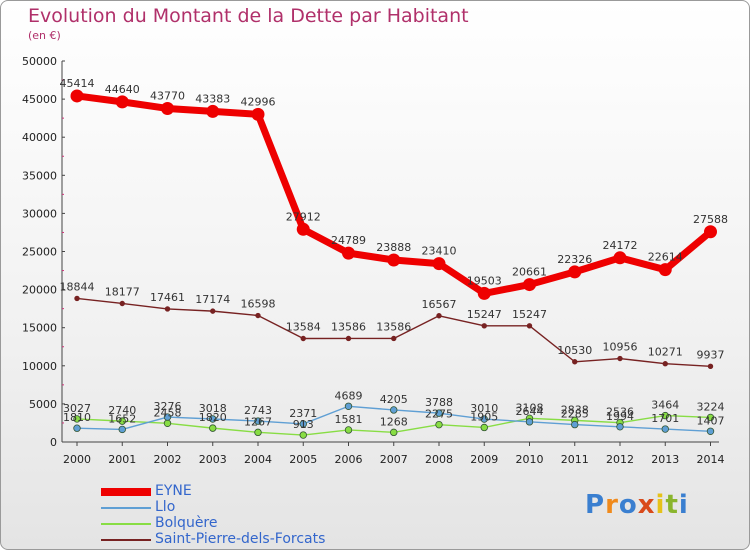 Image resolution: width=750 pixels, height=550 pixels. What do you see at coordinates (39, 175) in the screenshot?
I see `y-tick-label: 35000` at bounding box center [39, 175].